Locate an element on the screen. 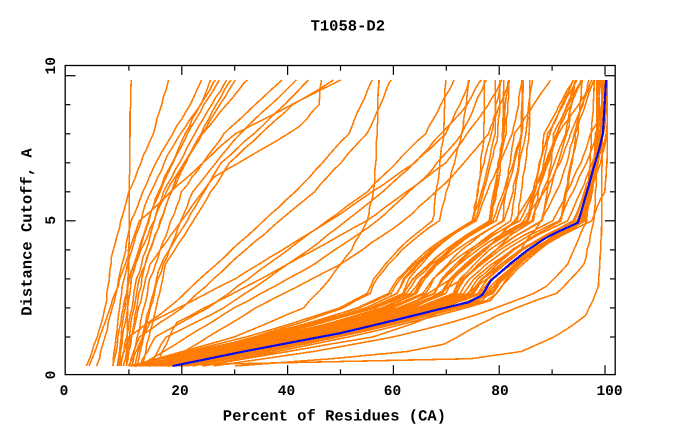 This screenshot has height=445, width=680. svg-text: 5 is located at coordinates (52, 220).